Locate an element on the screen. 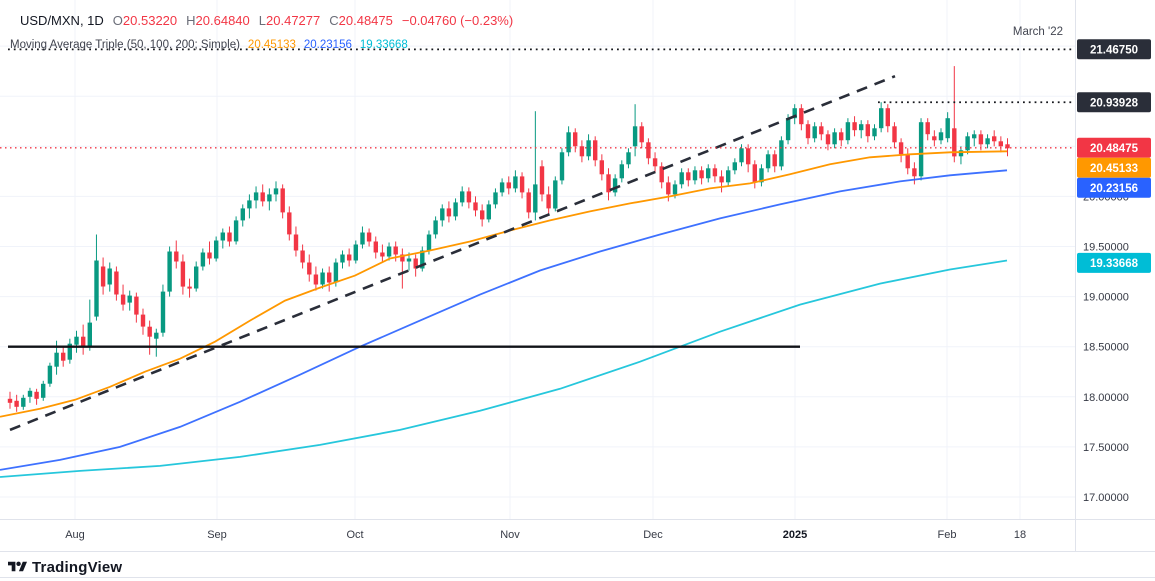 This screenshot has width=1155, height=581. price-tick: 18.00000 is located at coordinates (1106, 398).